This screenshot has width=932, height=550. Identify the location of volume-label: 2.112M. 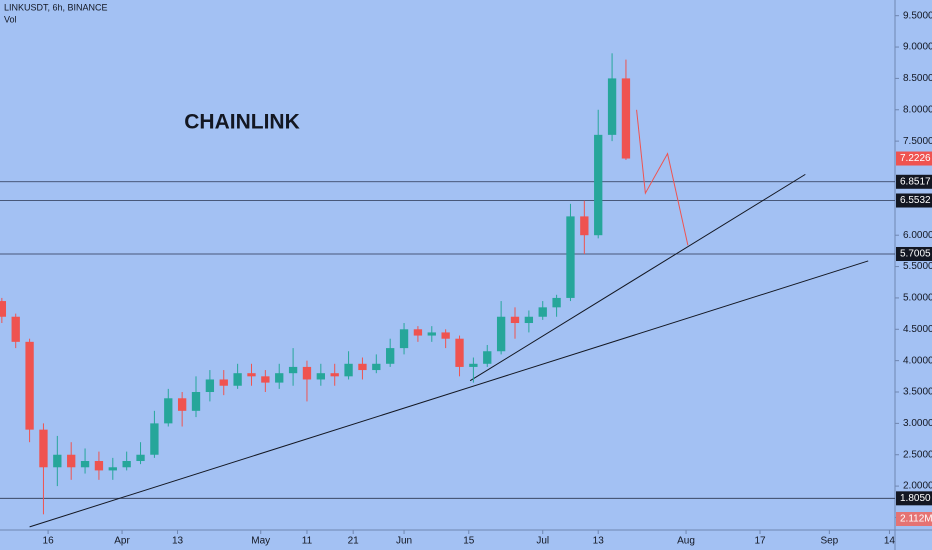
(916, 519).